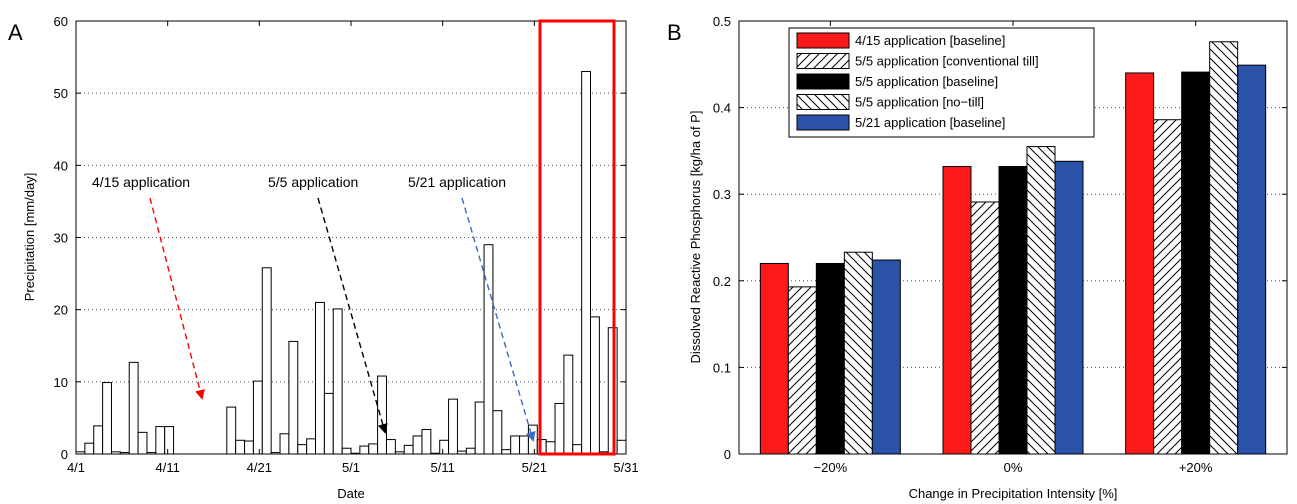  I want to click on annotation-5-21-application: 5/21 application, so click(457, 182).